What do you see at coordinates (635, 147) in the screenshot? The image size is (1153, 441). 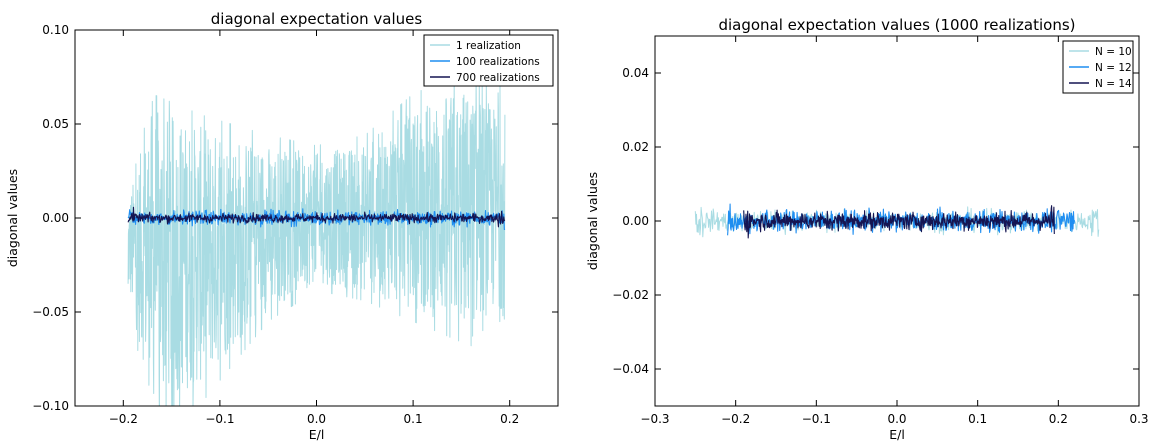 I see `y-tick-label: 0.02` at bounding box center [635, 147].